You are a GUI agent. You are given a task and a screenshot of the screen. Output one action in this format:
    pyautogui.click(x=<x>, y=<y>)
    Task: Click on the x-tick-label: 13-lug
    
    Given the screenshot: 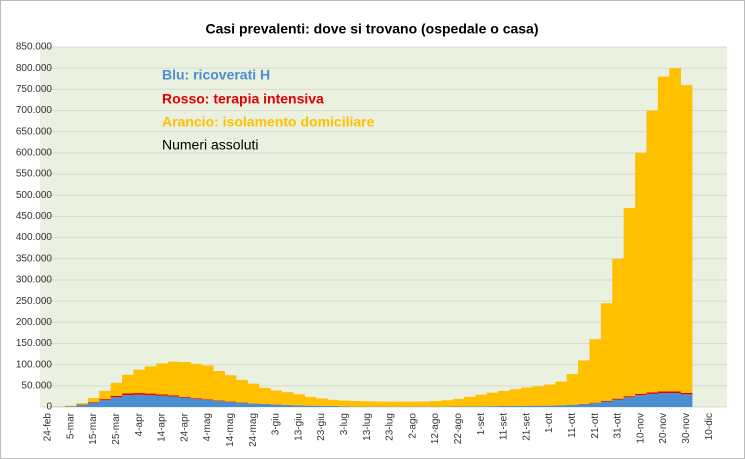 What is the action you would take?
    pyautogui.click(x=367, y=427)
    